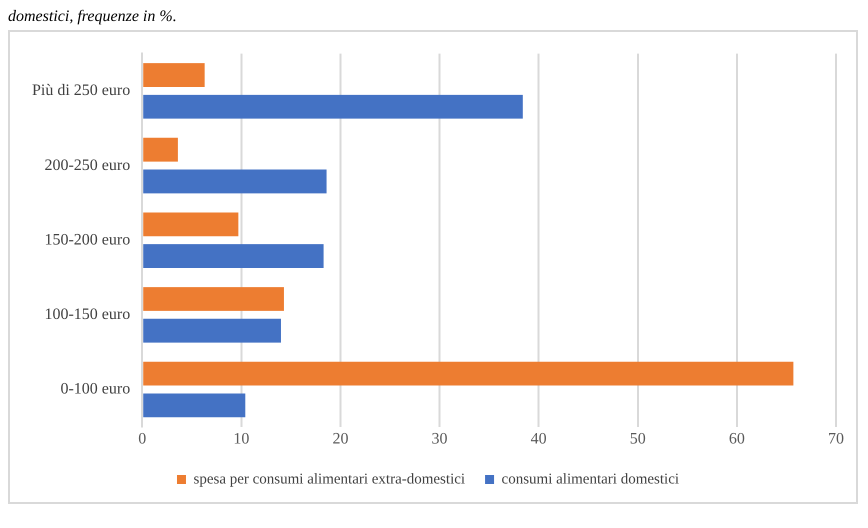  I want to click on x-tick-label: 30, so click(440, 439).